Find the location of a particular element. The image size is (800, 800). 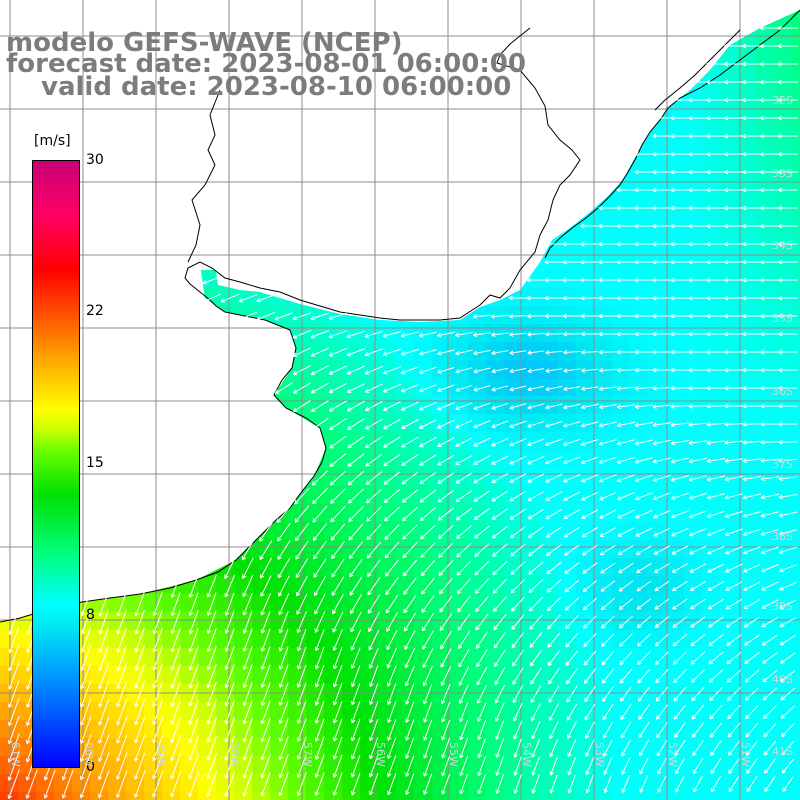

colorbar-tick-8: 8 is located at coordinates (90, 615).